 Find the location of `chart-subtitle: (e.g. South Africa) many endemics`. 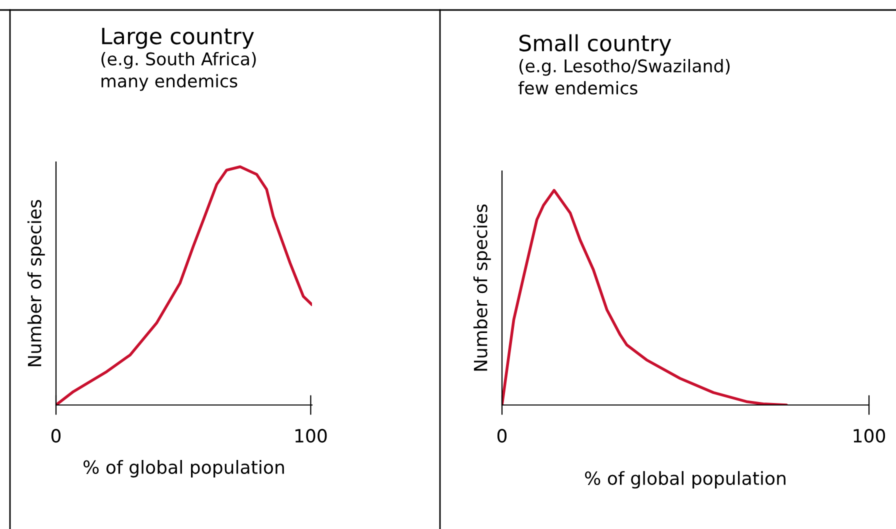

chart-subtitle: (e.g. South Africa) many endemics is located at coordinates (178, 71).